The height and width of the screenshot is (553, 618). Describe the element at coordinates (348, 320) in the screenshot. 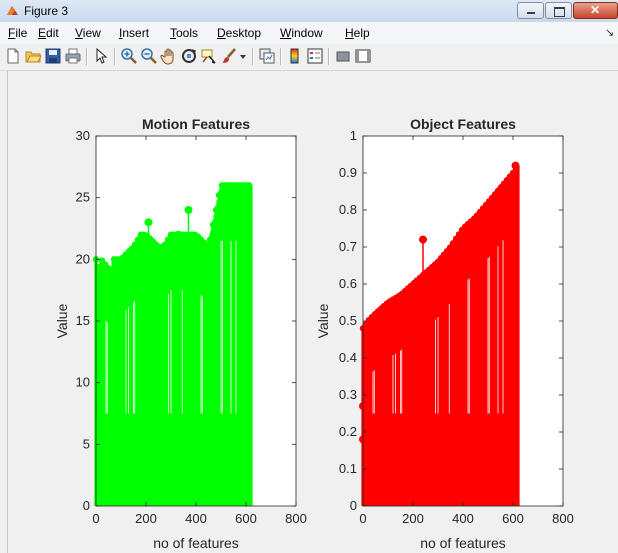

I see `y-tick-label: 0.5` at that location.